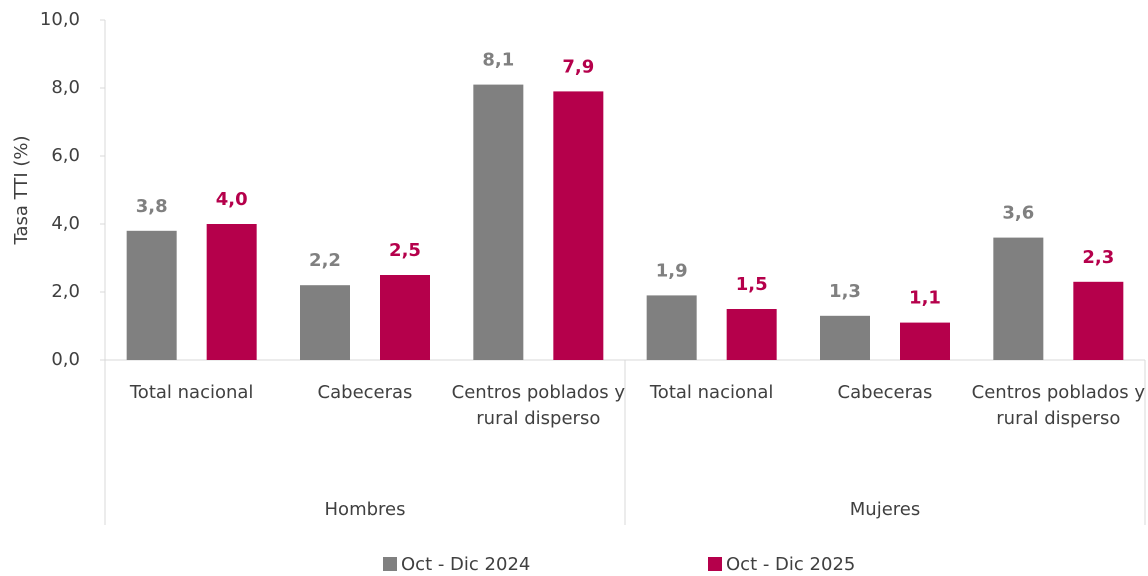  I want to click on y-tick-label: 6,0, so click(65, 155).